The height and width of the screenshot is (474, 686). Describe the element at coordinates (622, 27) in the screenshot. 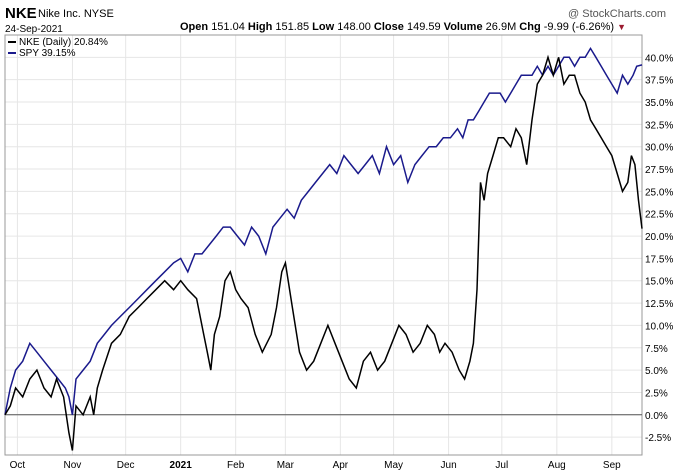

I see `down-arrow-icon: ▼` at that location.